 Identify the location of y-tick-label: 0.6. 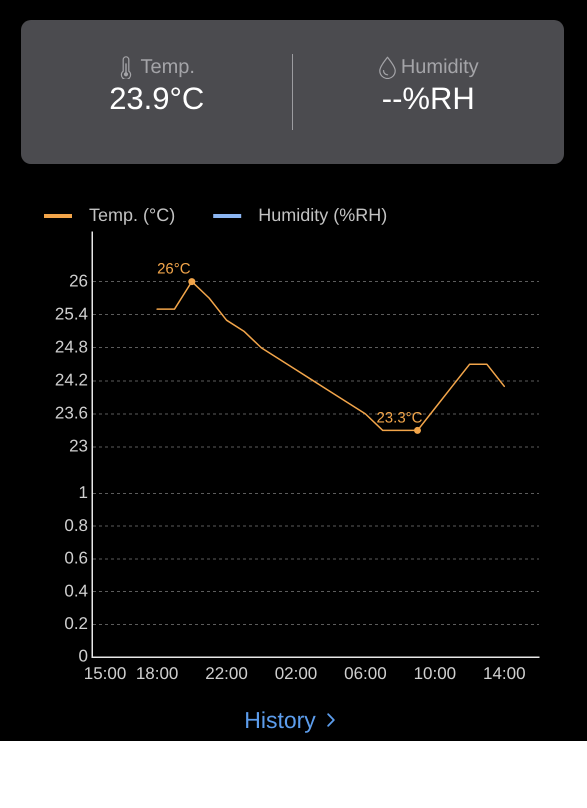
(76, 558).